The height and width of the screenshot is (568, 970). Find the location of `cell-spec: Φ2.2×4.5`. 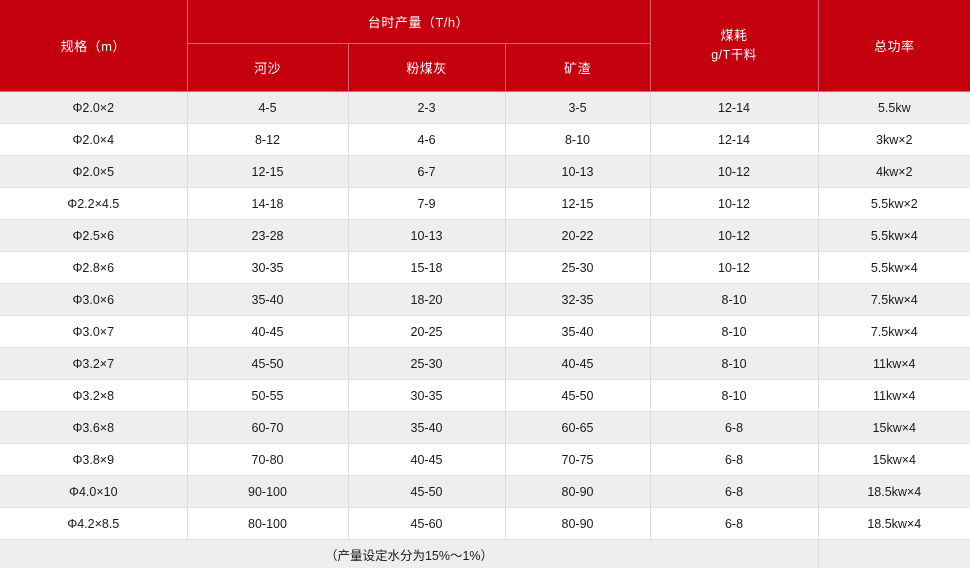

cell-spec: Φ2.2×4.5 is located at coordinates (93, 204).